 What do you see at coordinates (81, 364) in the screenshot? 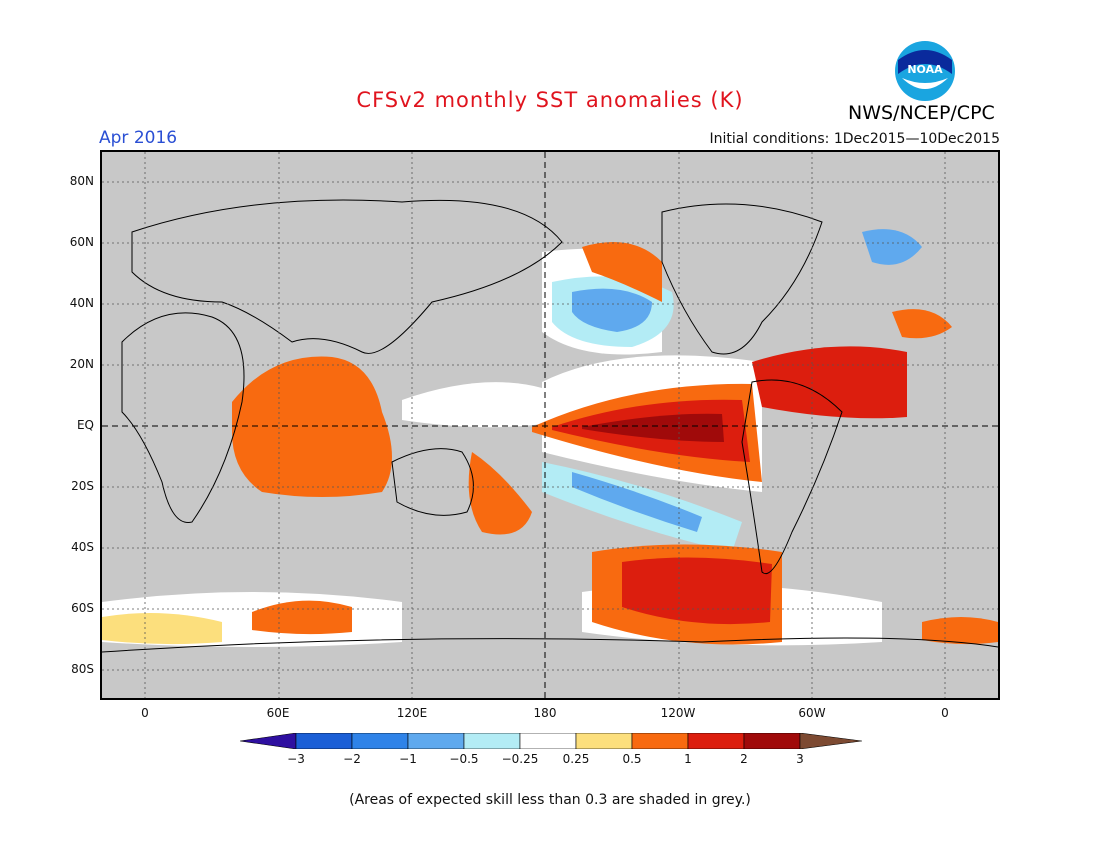
I see `lat-label: 20N` at bounding box center [81, 364].